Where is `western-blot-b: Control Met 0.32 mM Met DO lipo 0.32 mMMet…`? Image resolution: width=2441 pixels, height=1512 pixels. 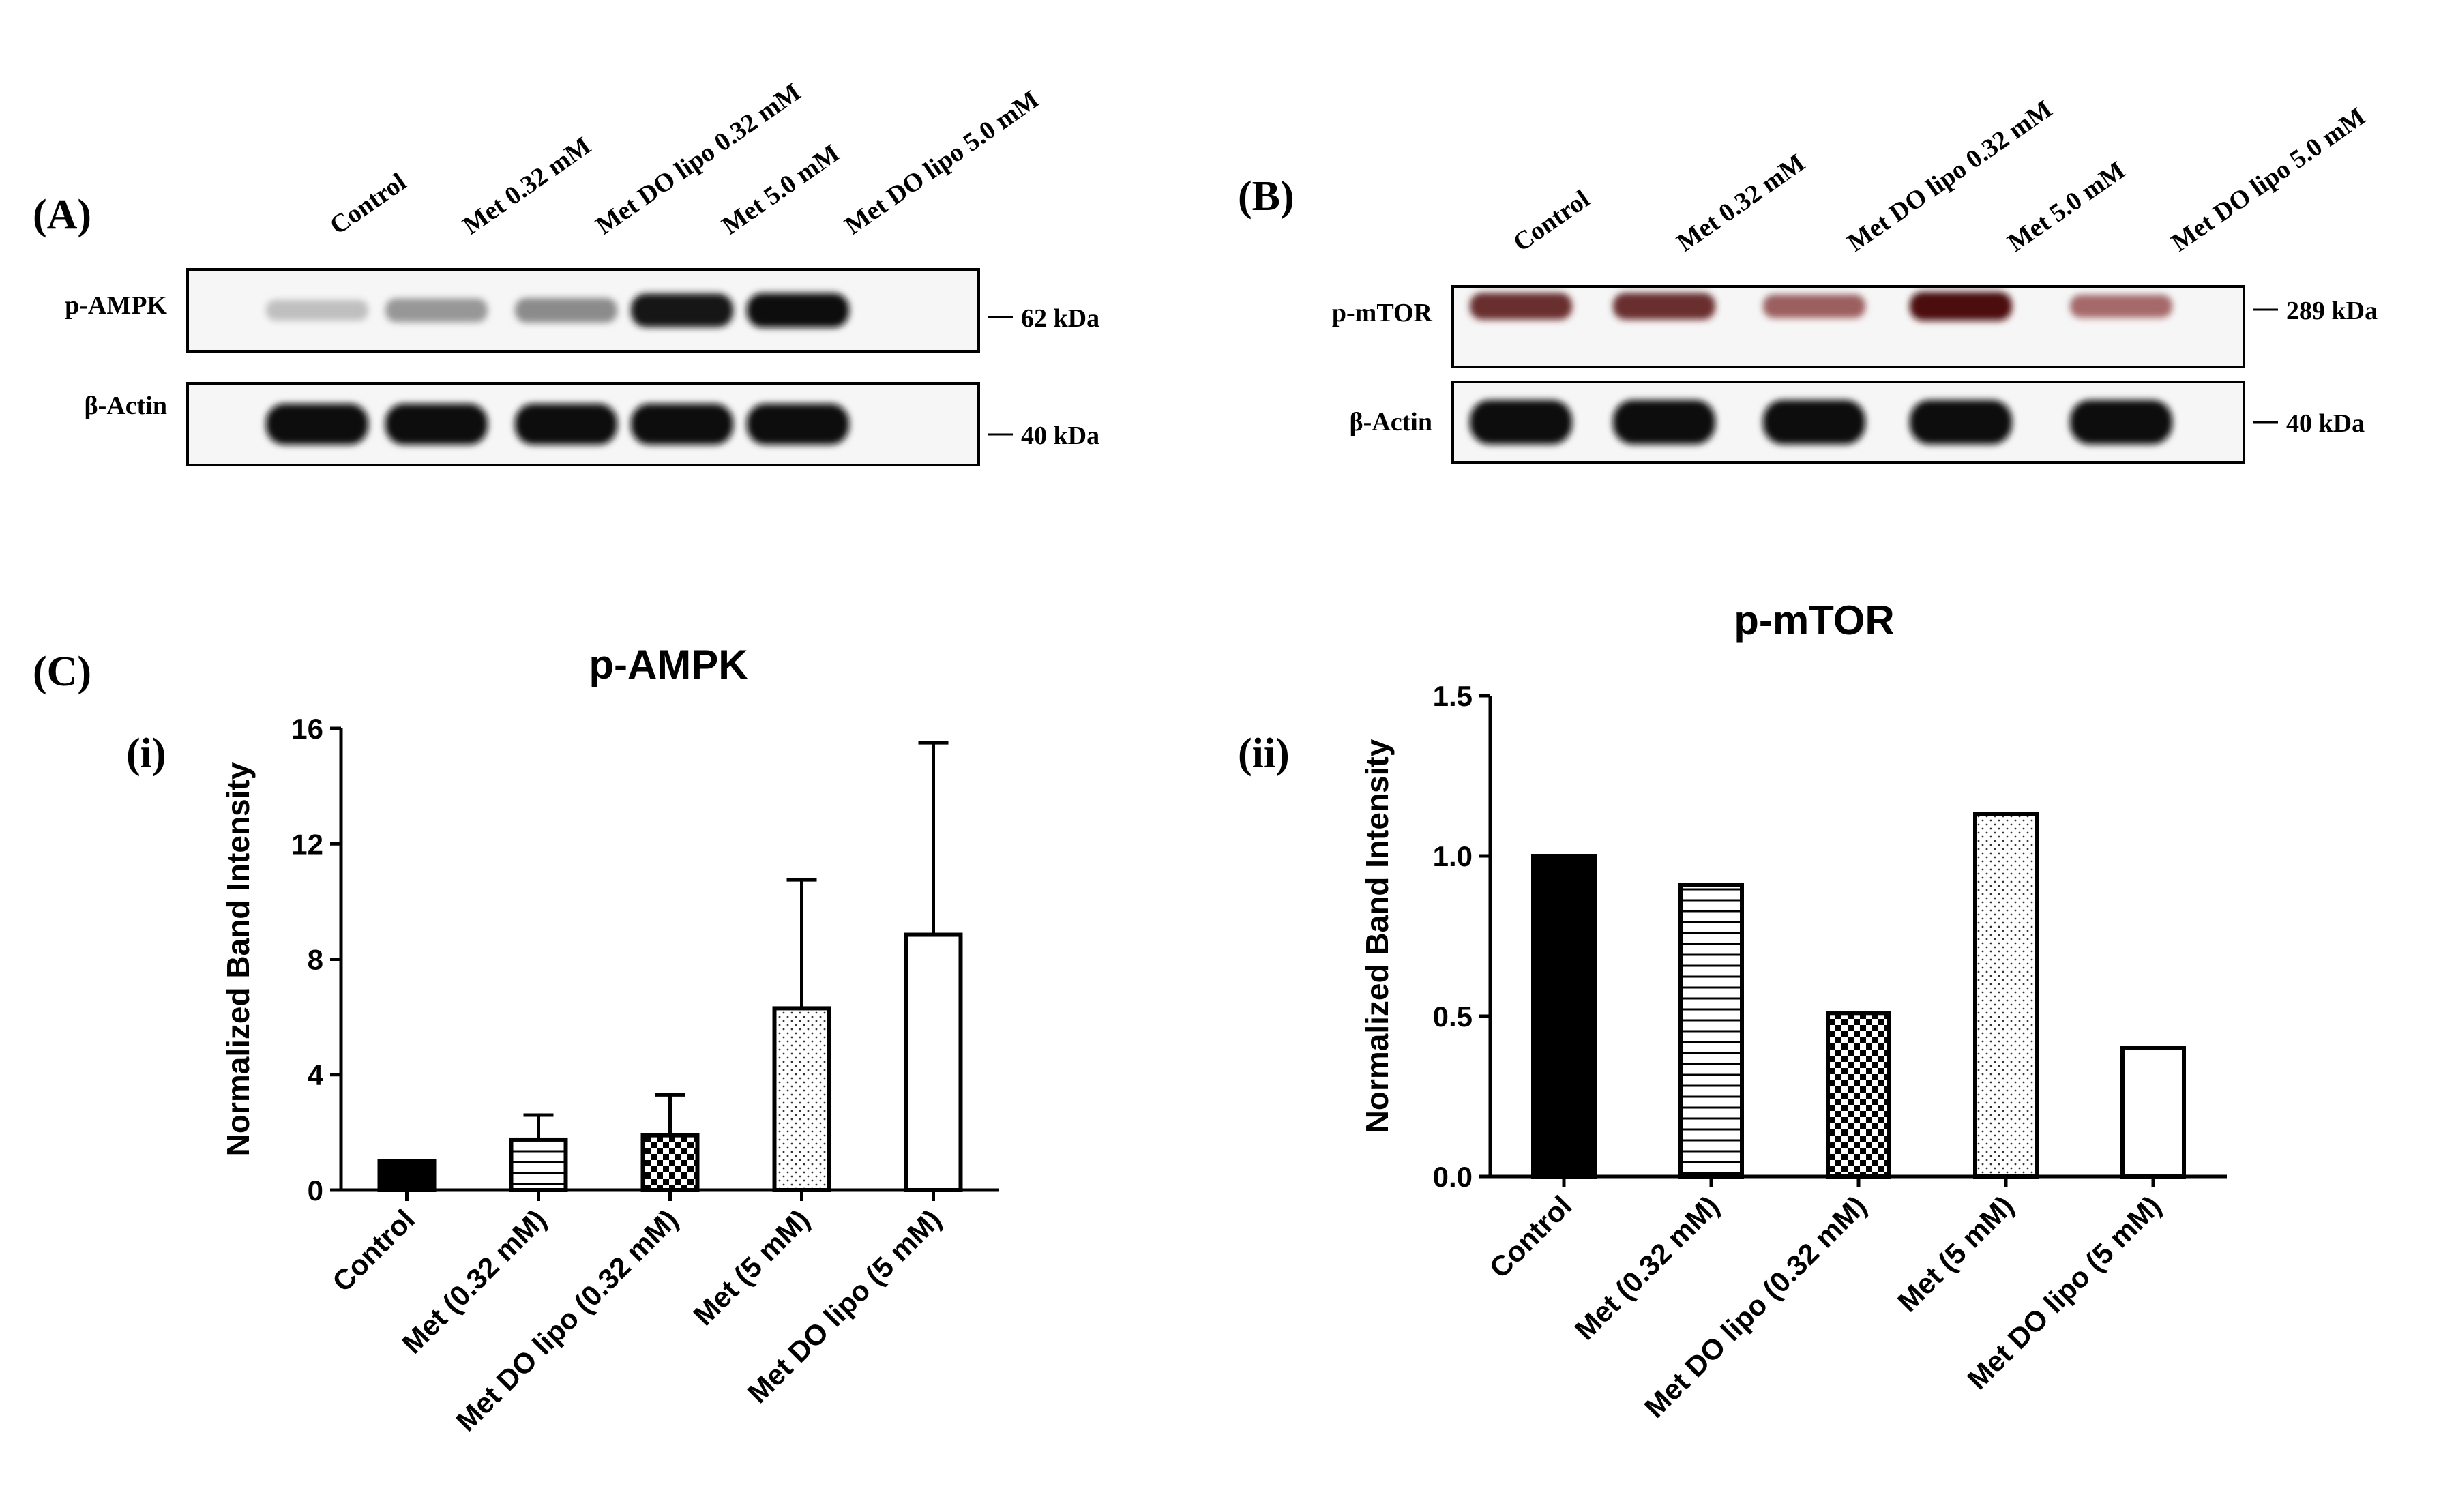 western-blot-b: Control Met 0.32 mM Met DO lipo 0.32 mMMet… is located at coordinates (1855, 279).